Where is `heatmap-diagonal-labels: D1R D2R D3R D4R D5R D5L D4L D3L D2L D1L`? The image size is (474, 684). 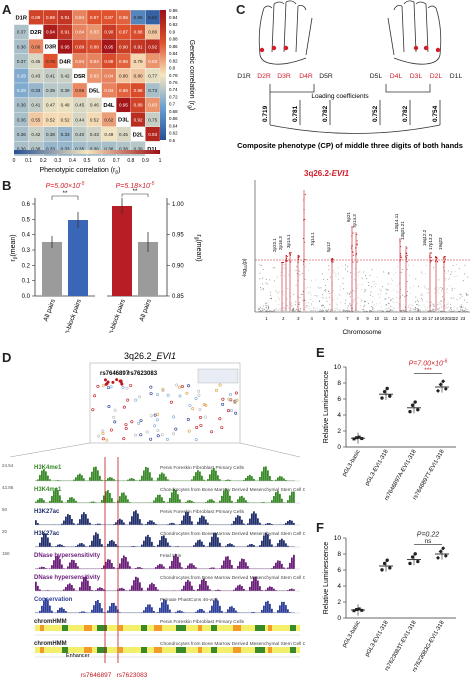 heatmap-diagonal-labels: D1R D2R D3R D4R D5R D5L D4L D3L D2L D1L is located at coordinates (86, 84).